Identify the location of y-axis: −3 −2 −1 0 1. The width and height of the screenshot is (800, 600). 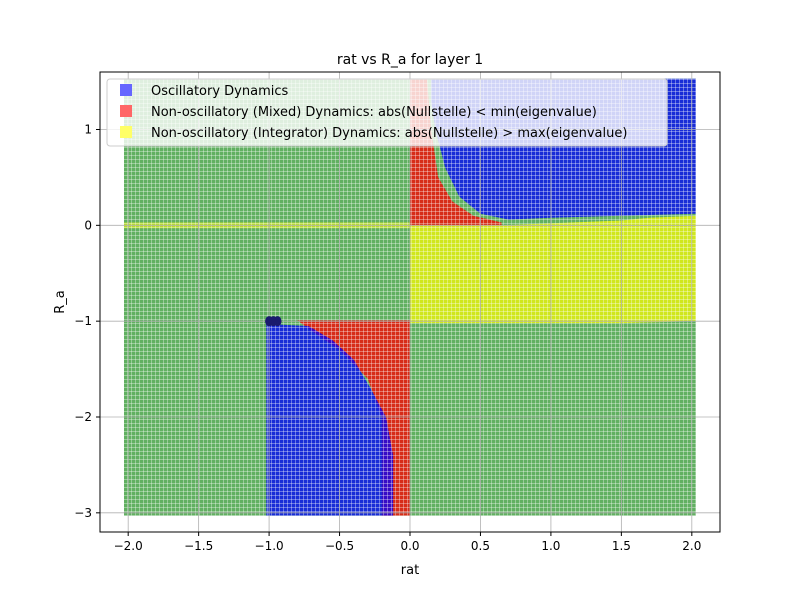
(87, 321).